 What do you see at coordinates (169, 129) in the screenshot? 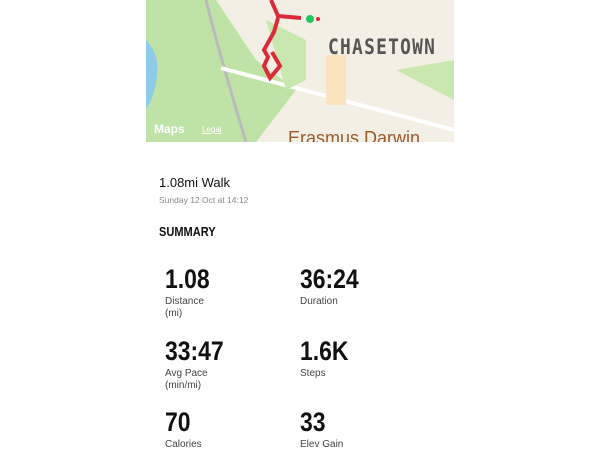
I see `maps-logo: Maps` at bounding box center [169, 129].